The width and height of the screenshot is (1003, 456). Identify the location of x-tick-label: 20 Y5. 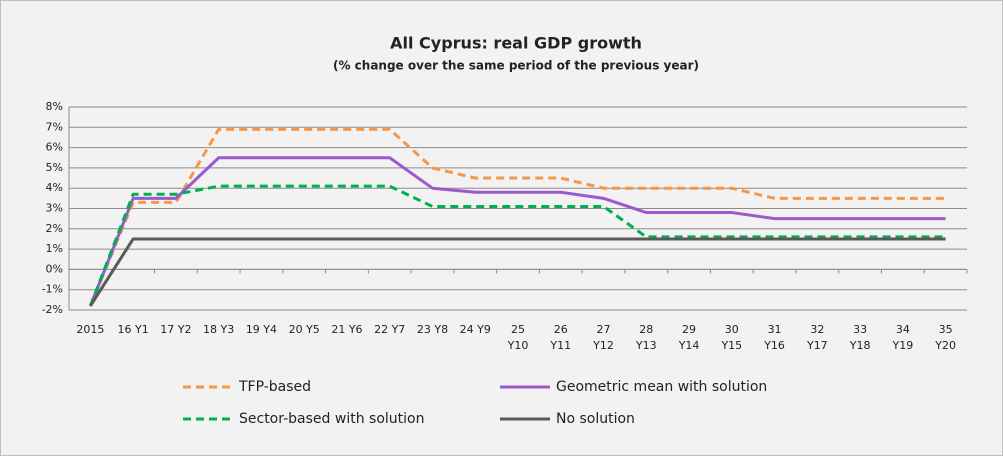
(304, 329).